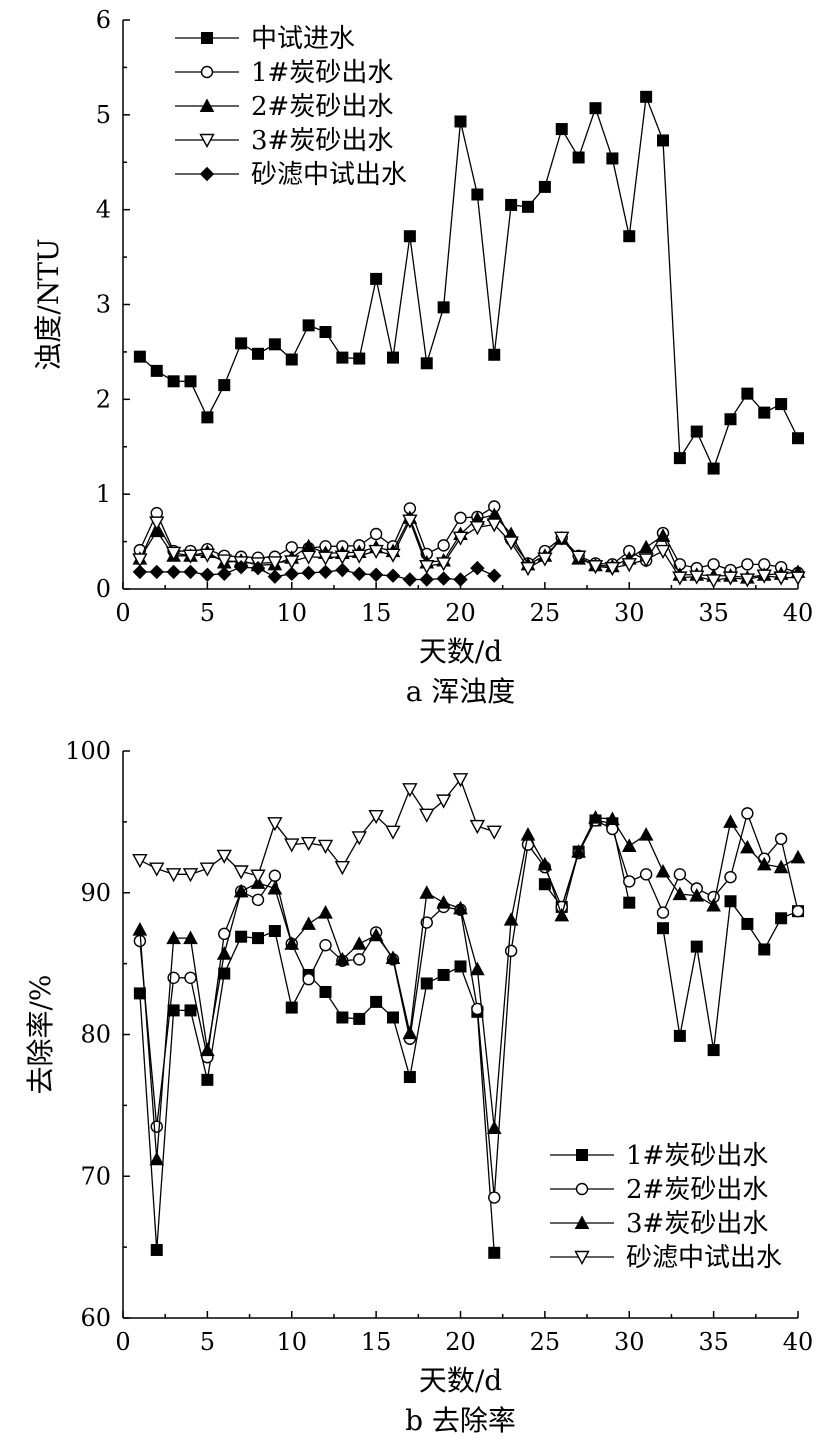 The height and width of the screenshot is (1454, 823). What do you see at coordinates (265, 39) in the screenshot?
I see `legend-item: 中试进水` at bounding box center [265, 39].